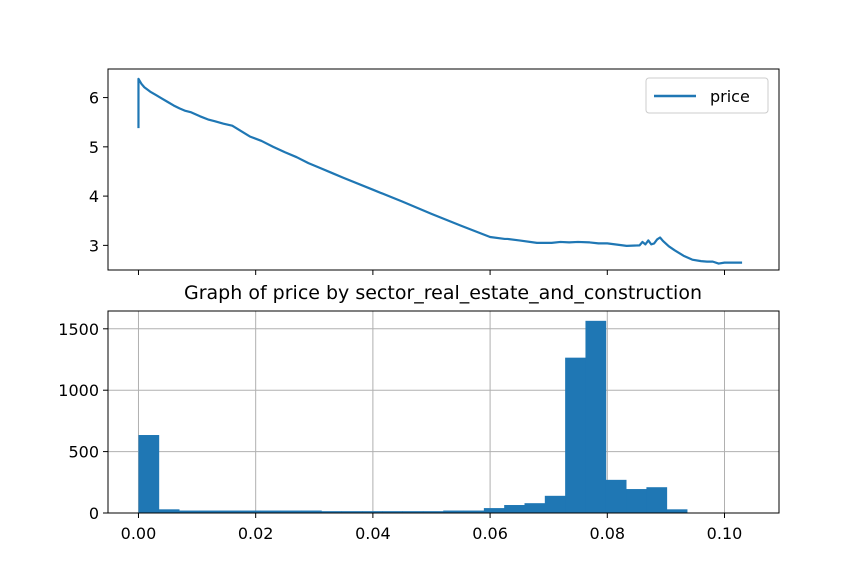 The image size is (864, 576). I want to click on y-tick-label: 1000, so click(78, 390).